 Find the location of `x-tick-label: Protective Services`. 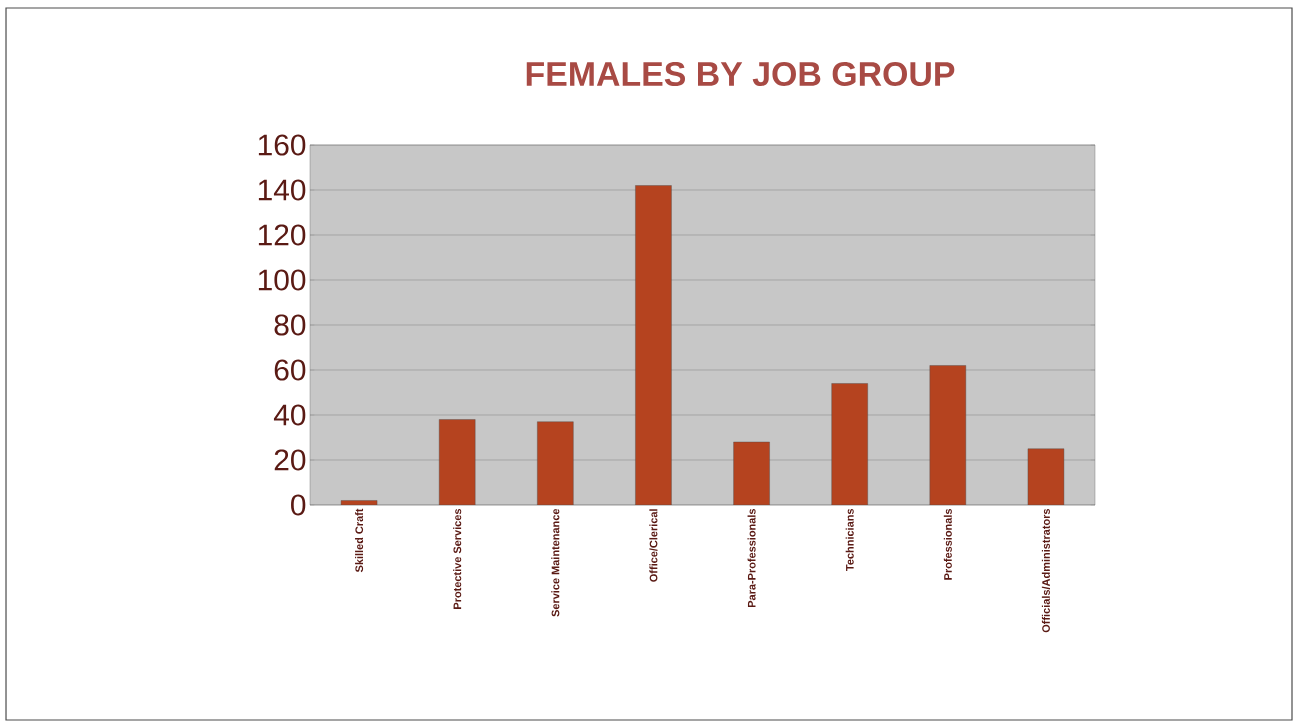

x-tick-label: Protective Services is located at coordinates (457, 558).